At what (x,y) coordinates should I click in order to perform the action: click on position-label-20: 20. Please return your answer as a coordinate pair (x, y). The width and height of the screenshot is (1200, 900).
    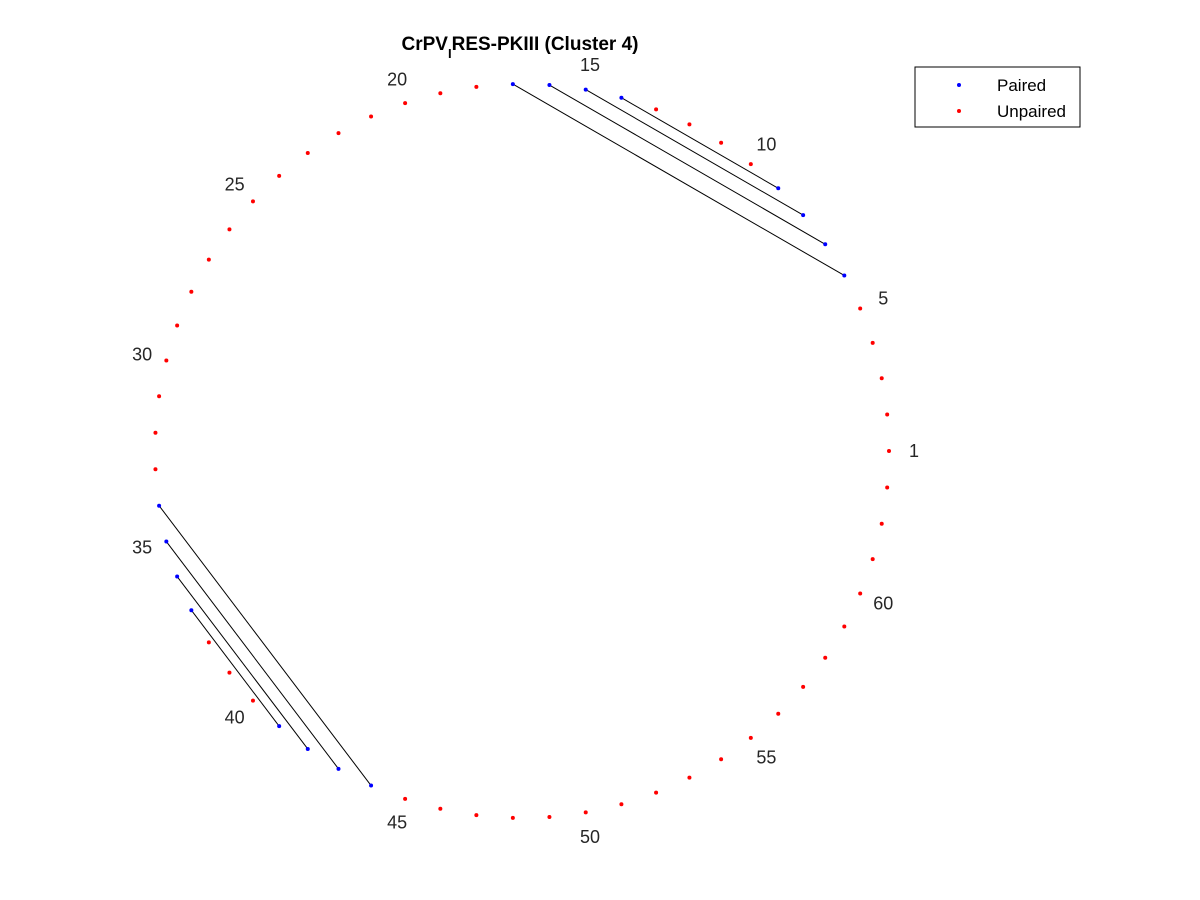
    Looking at the image, I should click on (397, 79).